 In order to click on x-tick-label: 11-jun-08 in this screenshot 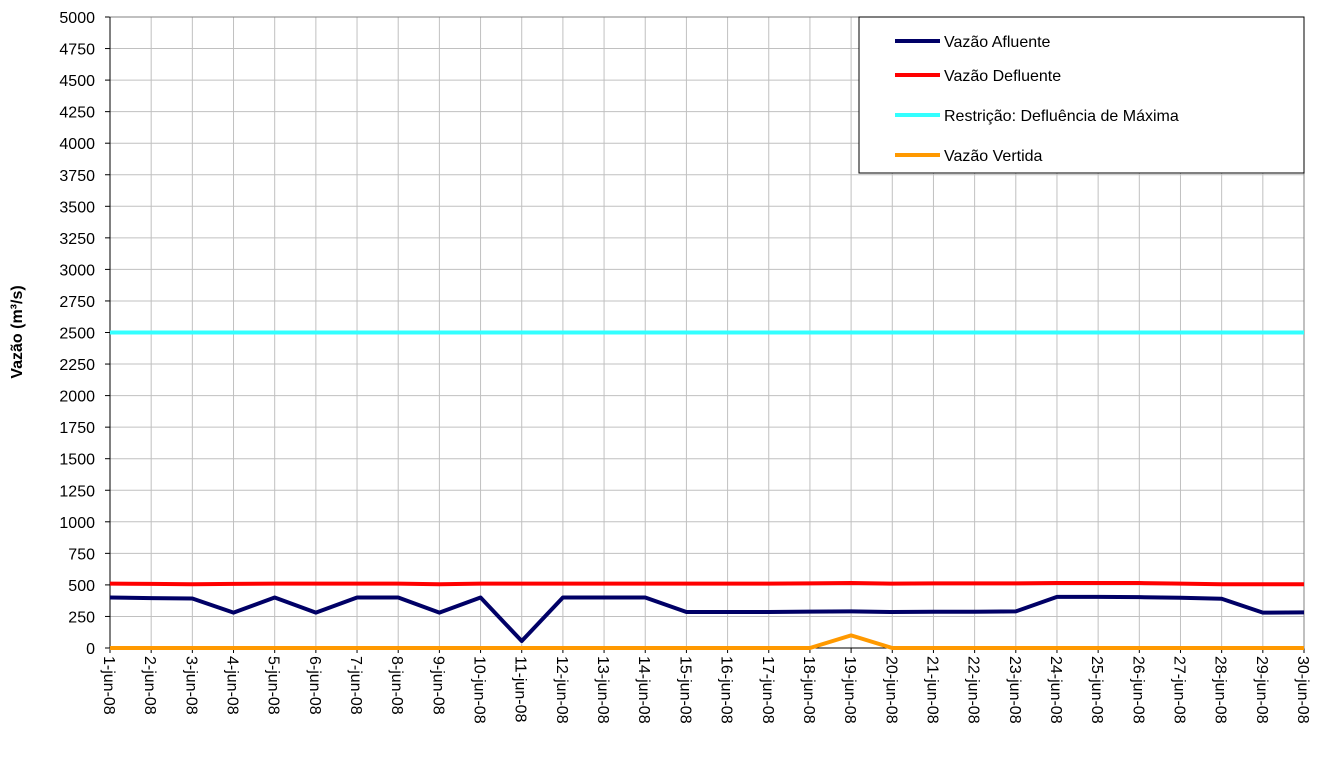, I will do `click(520, 689)`.